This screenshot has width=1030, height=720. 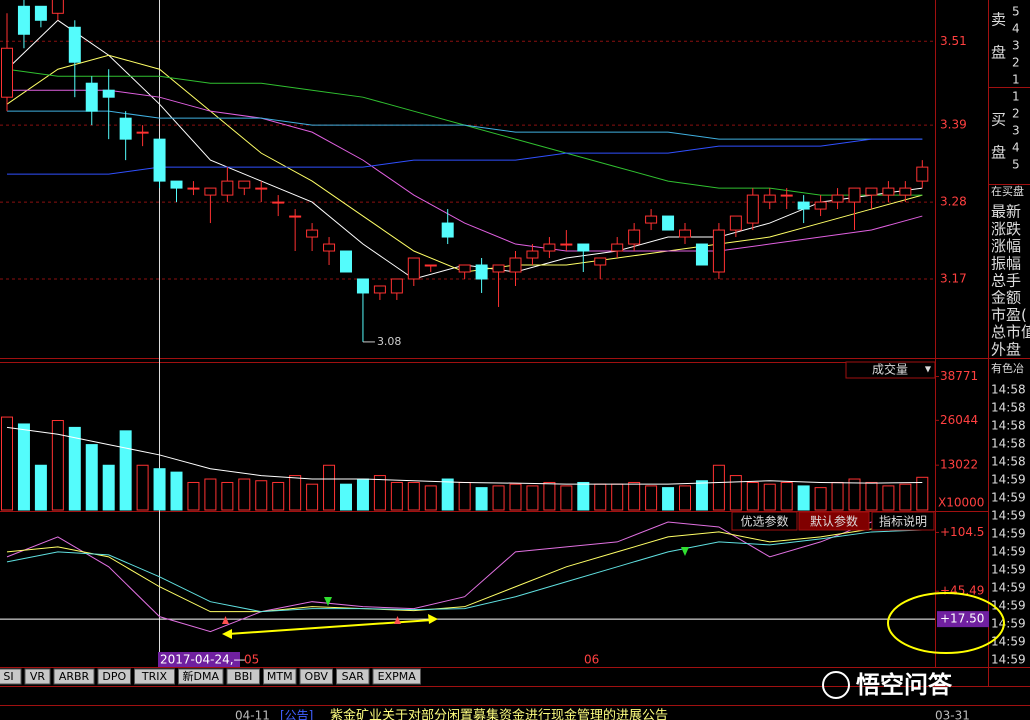 I want to click on tab-label: BBI, so click(x=243, y=676).